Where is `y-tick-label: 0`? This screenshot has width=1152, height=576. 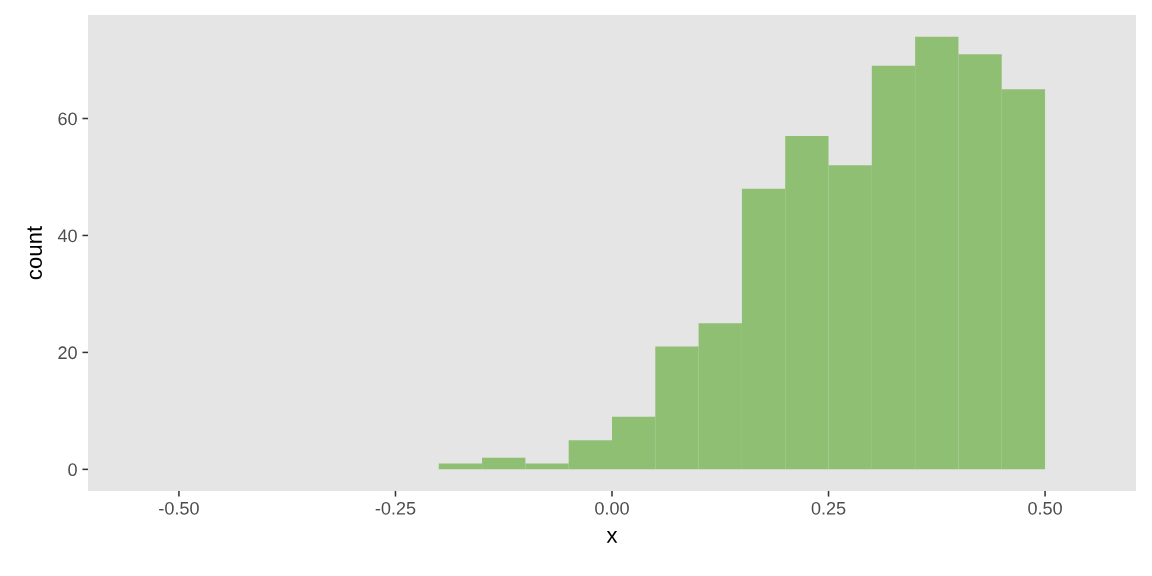 y-tick-label: 0 is located at coordinates (72, 470).